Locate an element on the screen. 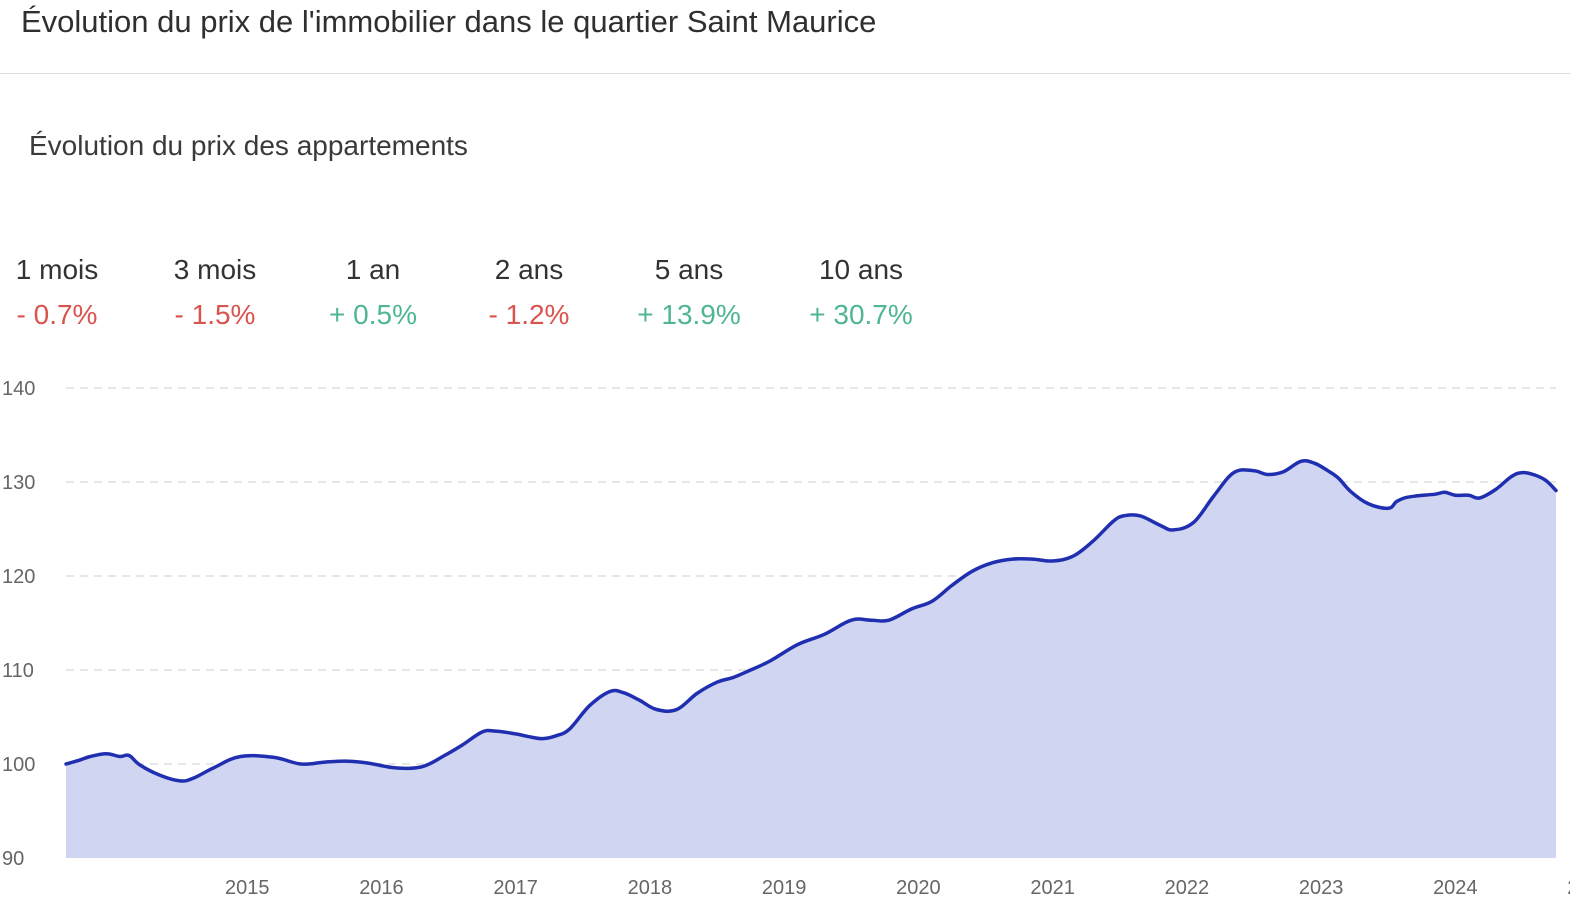 Image resolution: width=1570 pixels, height=916 pixels. stat-value: + 0.5% is located at coordinates (373, 314).